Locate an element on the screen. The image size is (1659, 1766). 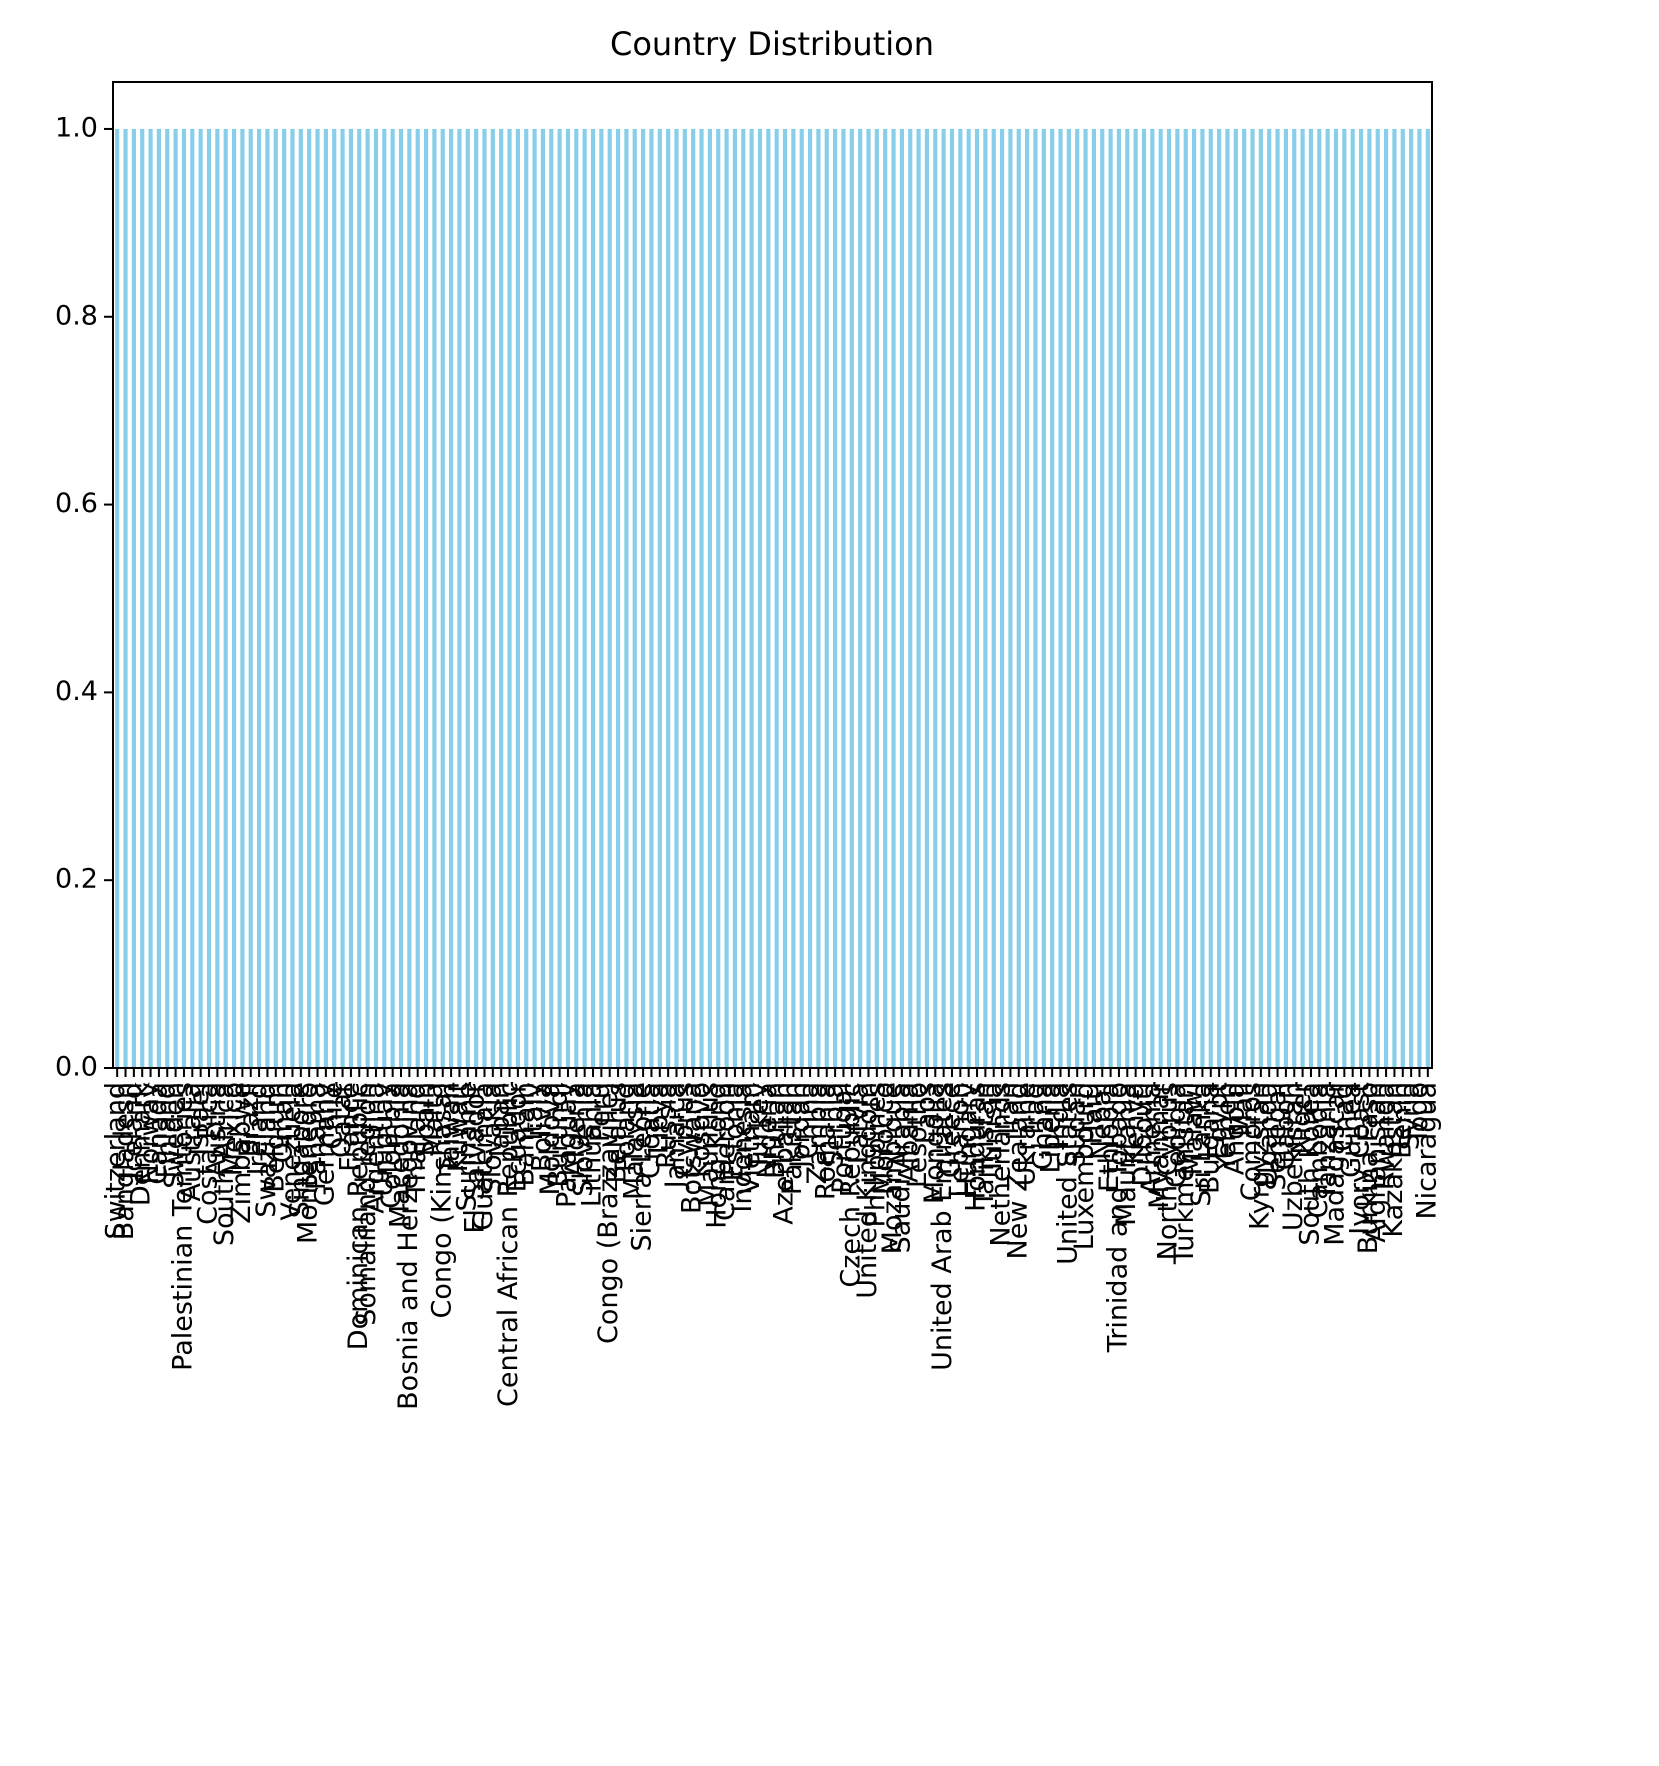
x-tick-label: Mozambique is located at coordinates (892, 1168).